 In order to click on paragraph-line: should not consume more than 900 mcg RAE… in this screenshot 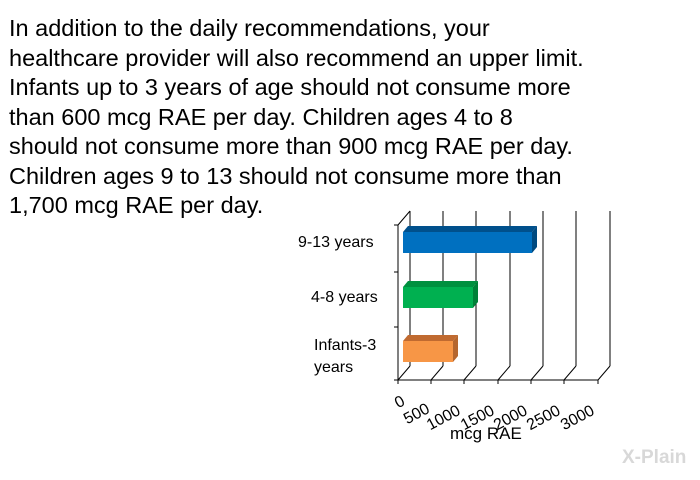, I will do `click(291, 146)`.